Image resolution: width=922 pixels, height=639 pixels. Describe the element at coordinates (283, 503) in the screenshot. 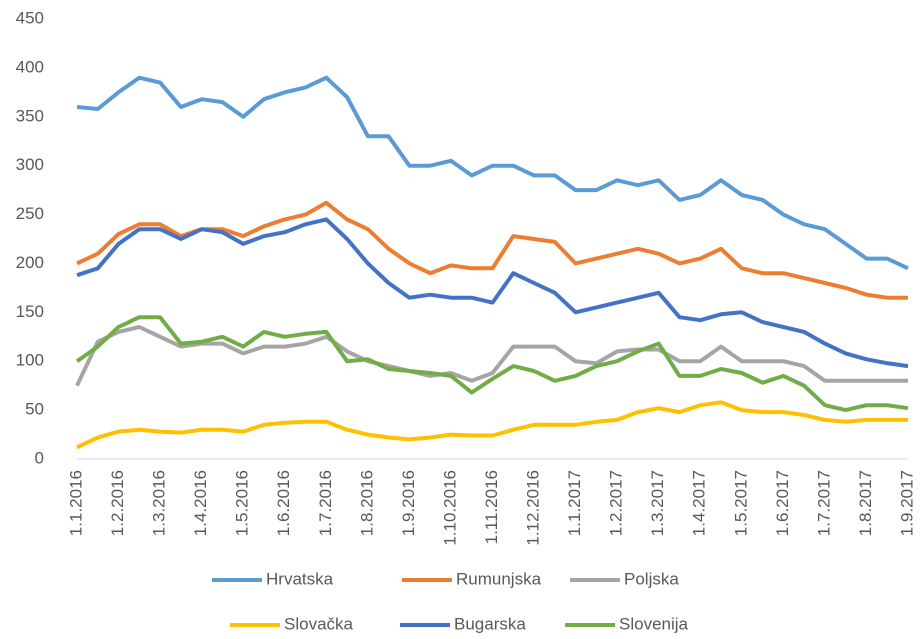

I see `x-tick-label: 1.6.2016` at that location.